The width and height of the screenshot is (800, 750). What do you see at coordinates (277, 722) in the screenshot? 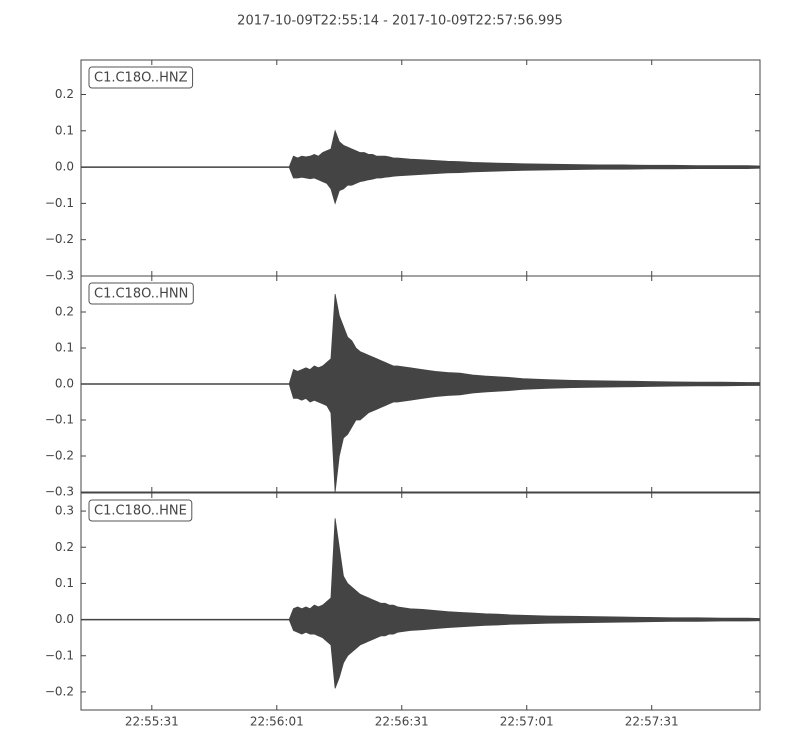
I see `x-tick-label: 22:56:01` at bounding box center [277, 722].